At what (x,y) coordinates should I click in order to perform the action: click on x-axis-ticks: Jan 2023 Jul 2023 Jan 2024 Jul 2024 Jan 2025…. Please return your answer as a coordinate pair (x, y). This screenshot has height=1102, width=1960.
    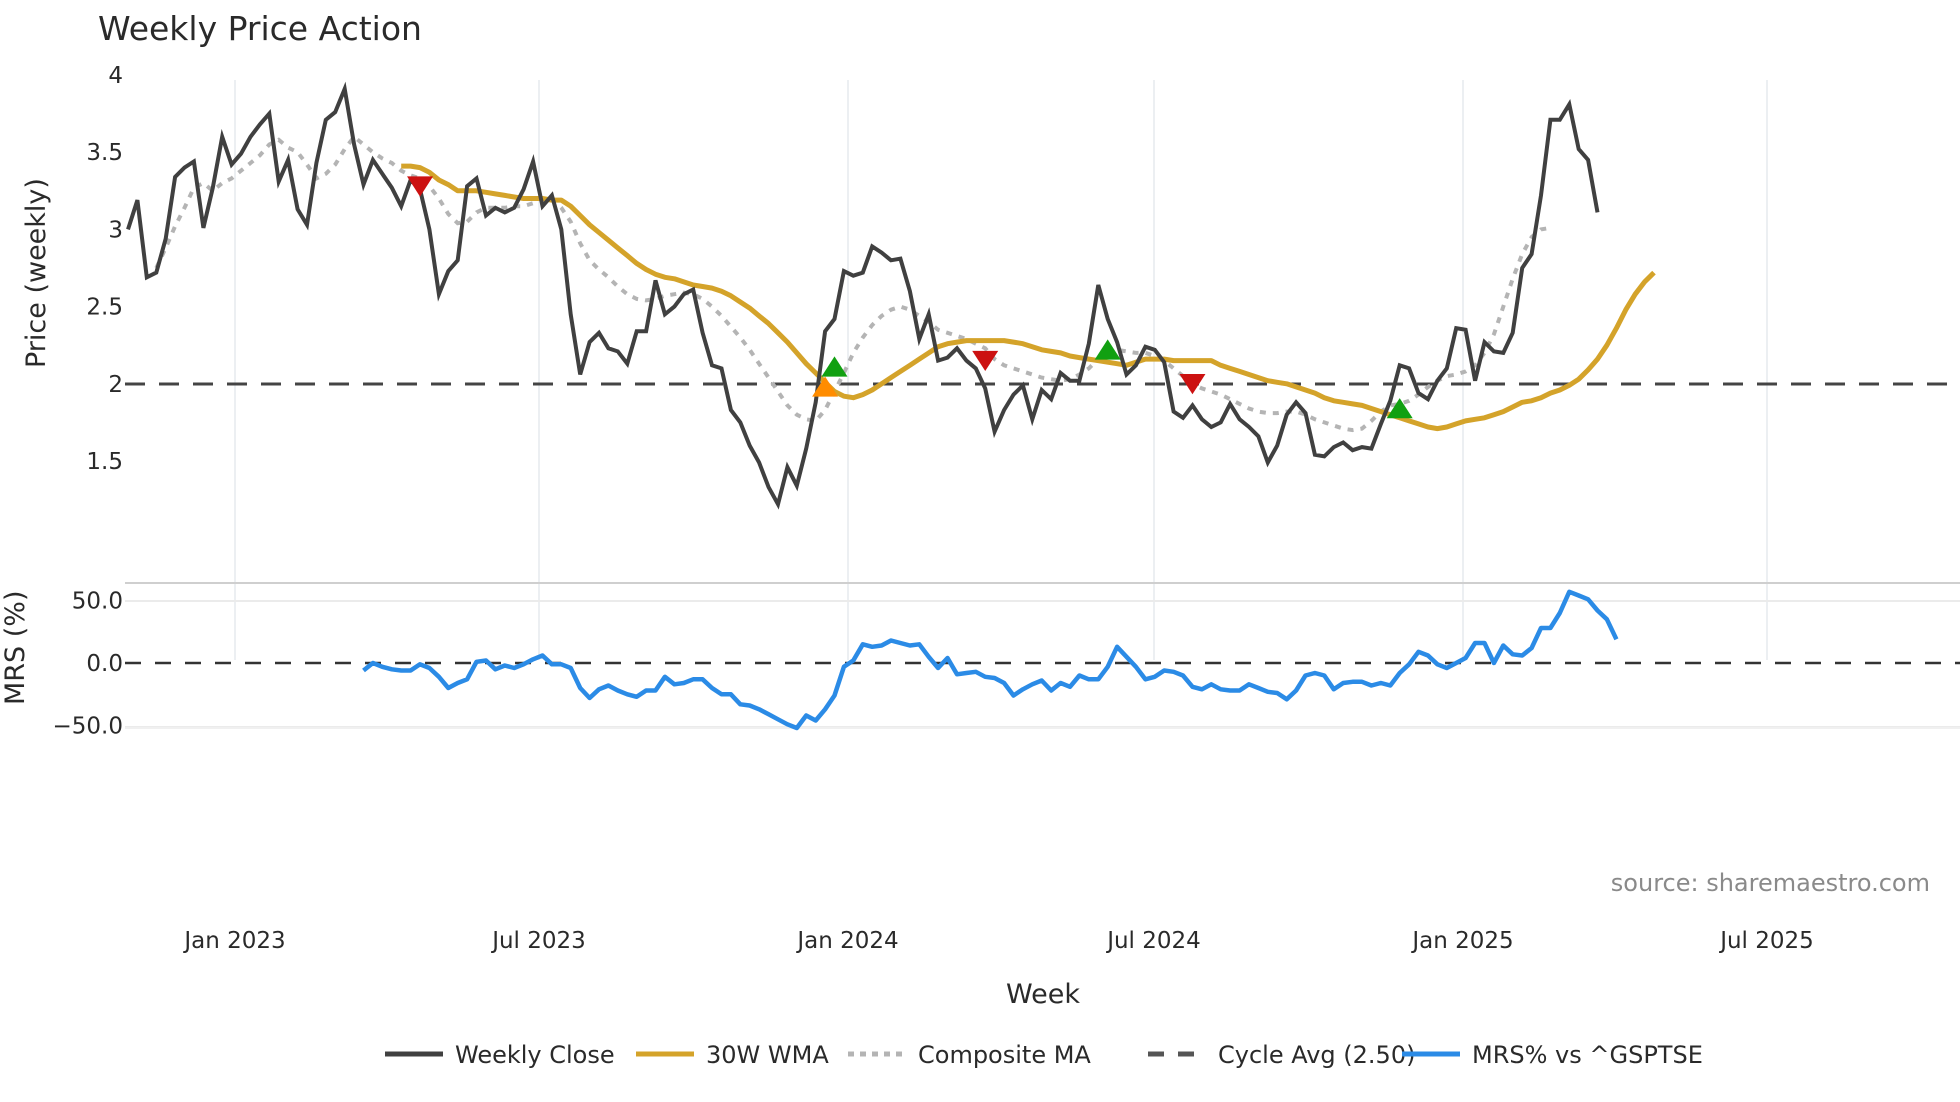
    Looking at the image, I should click on (997, 941).